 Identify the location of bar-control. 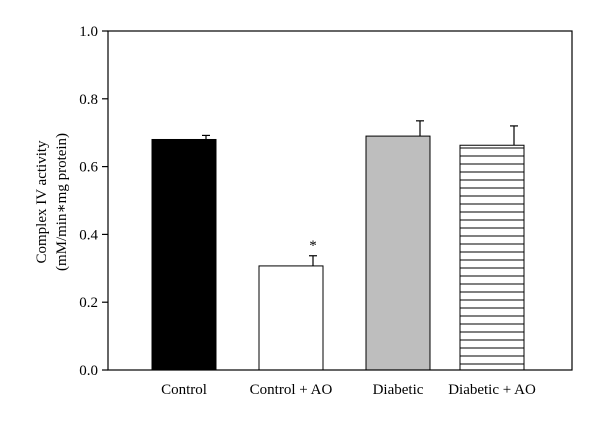
(184, 254).